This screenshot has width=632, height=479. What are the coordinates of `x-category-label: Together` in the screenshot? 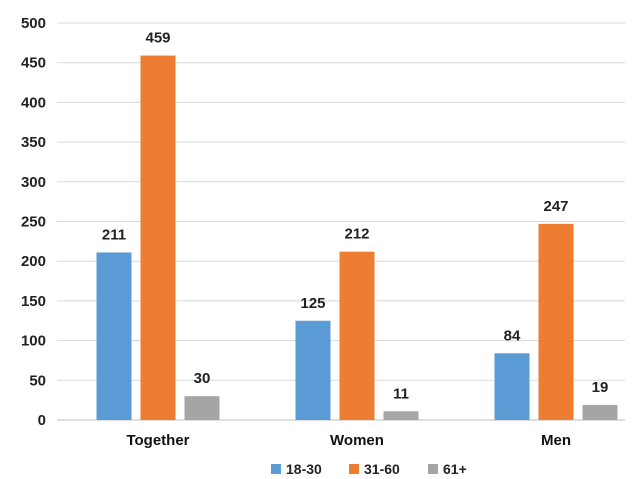 It's located at (157, 440).